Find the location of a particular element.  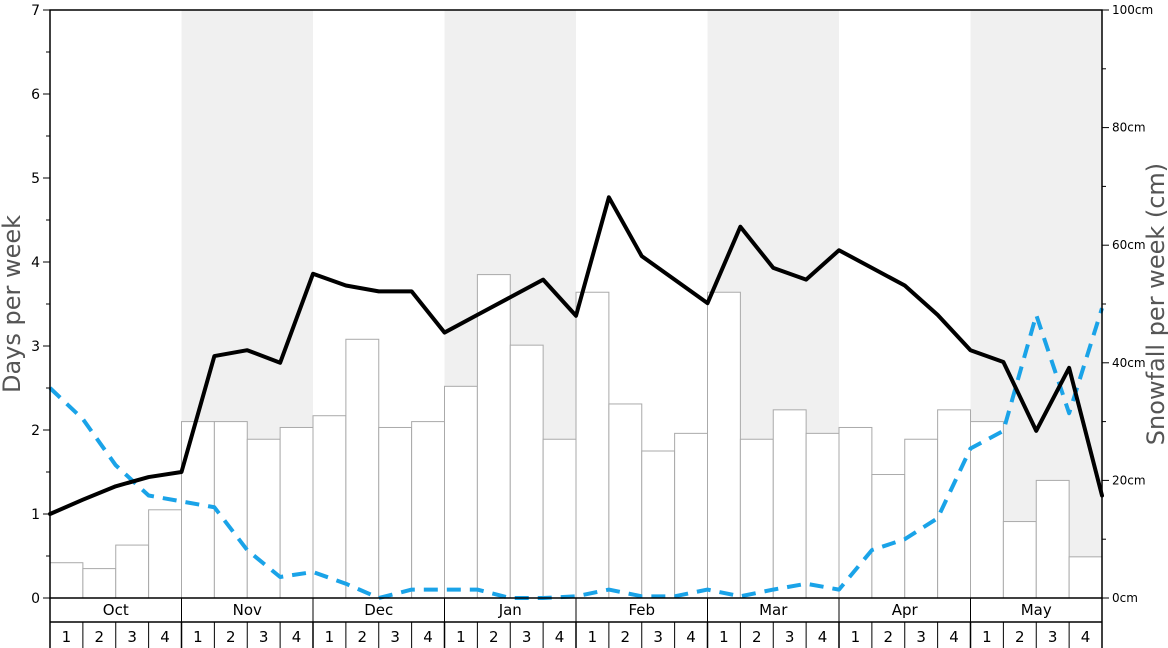

month-label: Feb is located at coordinates (641, 610).